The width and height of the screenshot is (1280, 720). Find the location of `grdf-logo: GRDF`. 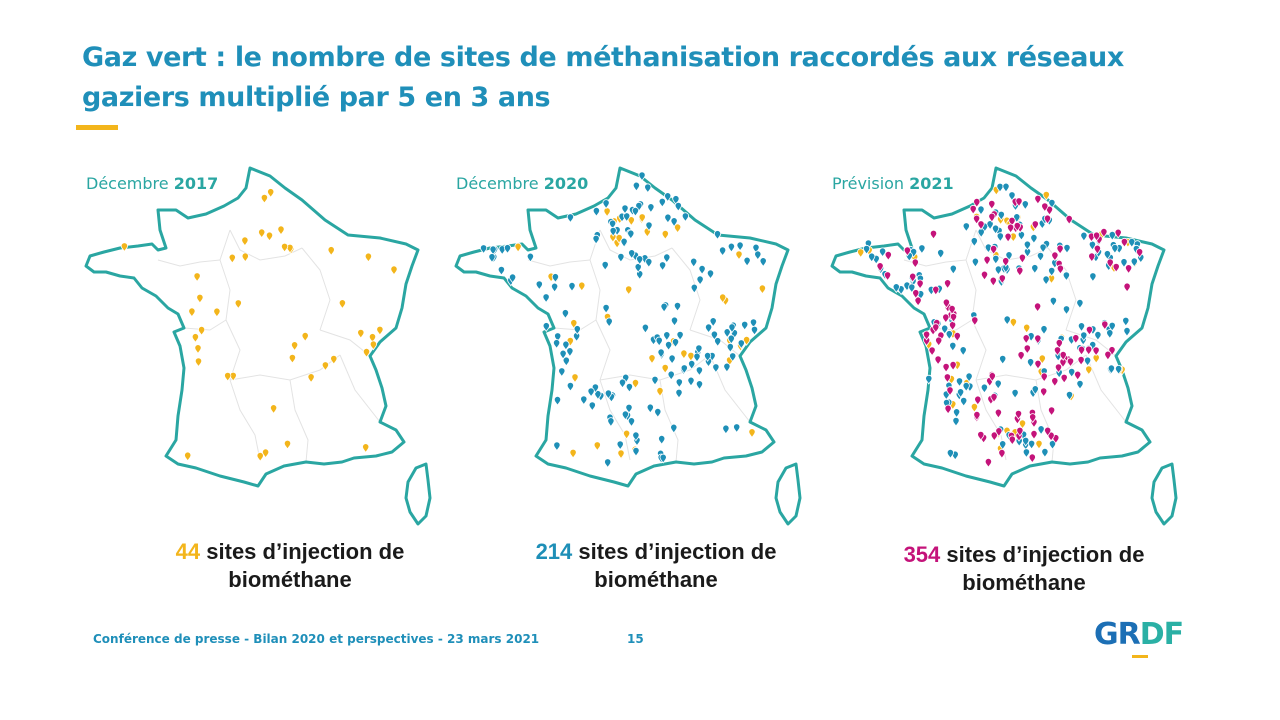

grdf-logo: GRDF is located at coordinates (1144, 640).